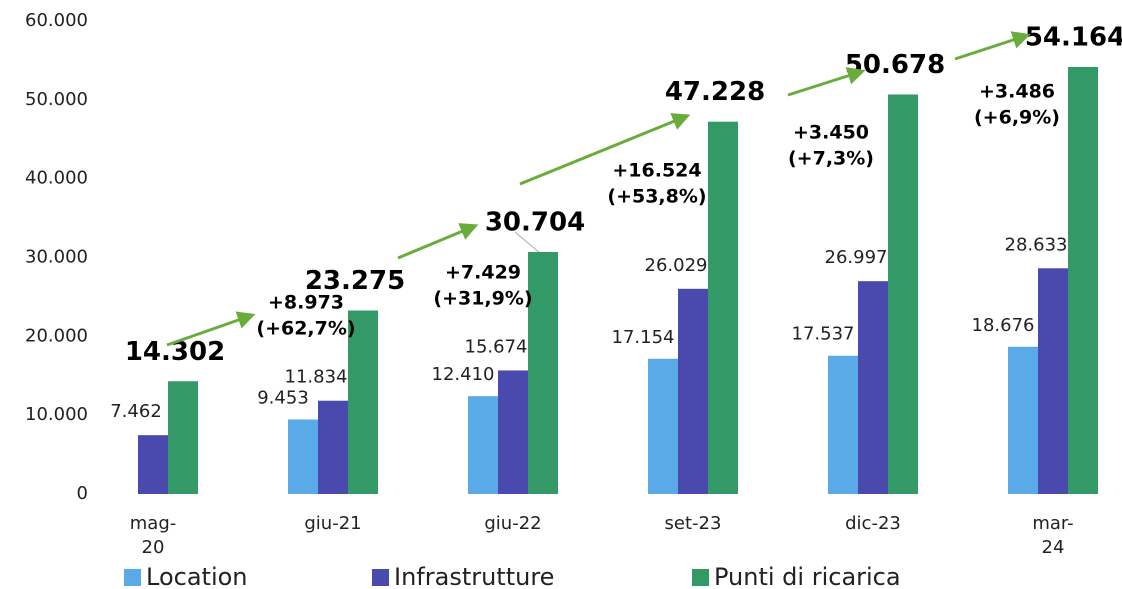 The image size is (1122, 589). What do you see at coordinates (643, 337) in the screenshot?
I see `data-label: 17.154` at bounding box center [643, 337].